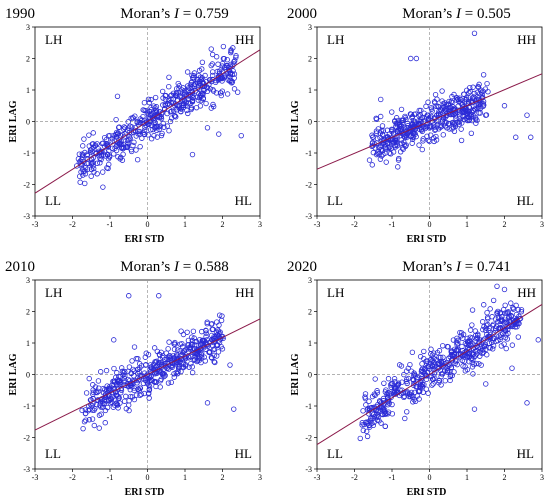  I want to click on moran-prefix: Moran’s, so click(429, 14).